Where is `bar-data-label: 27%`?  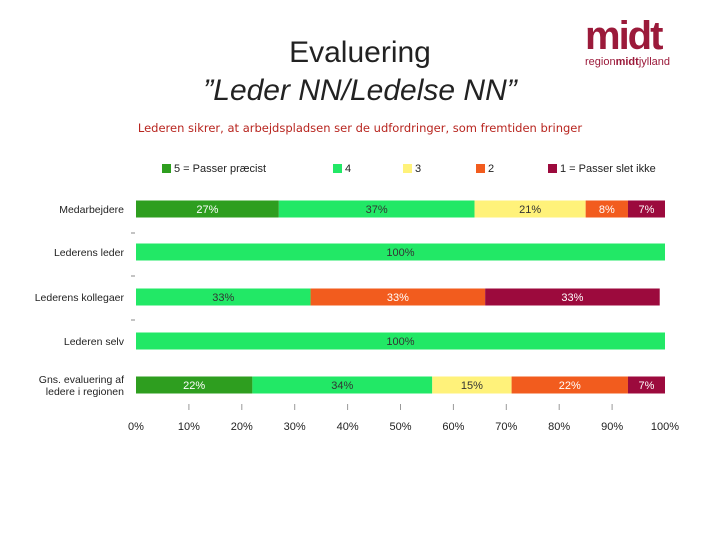 bar-data-label: 27% is located at coordinates (207, 210).